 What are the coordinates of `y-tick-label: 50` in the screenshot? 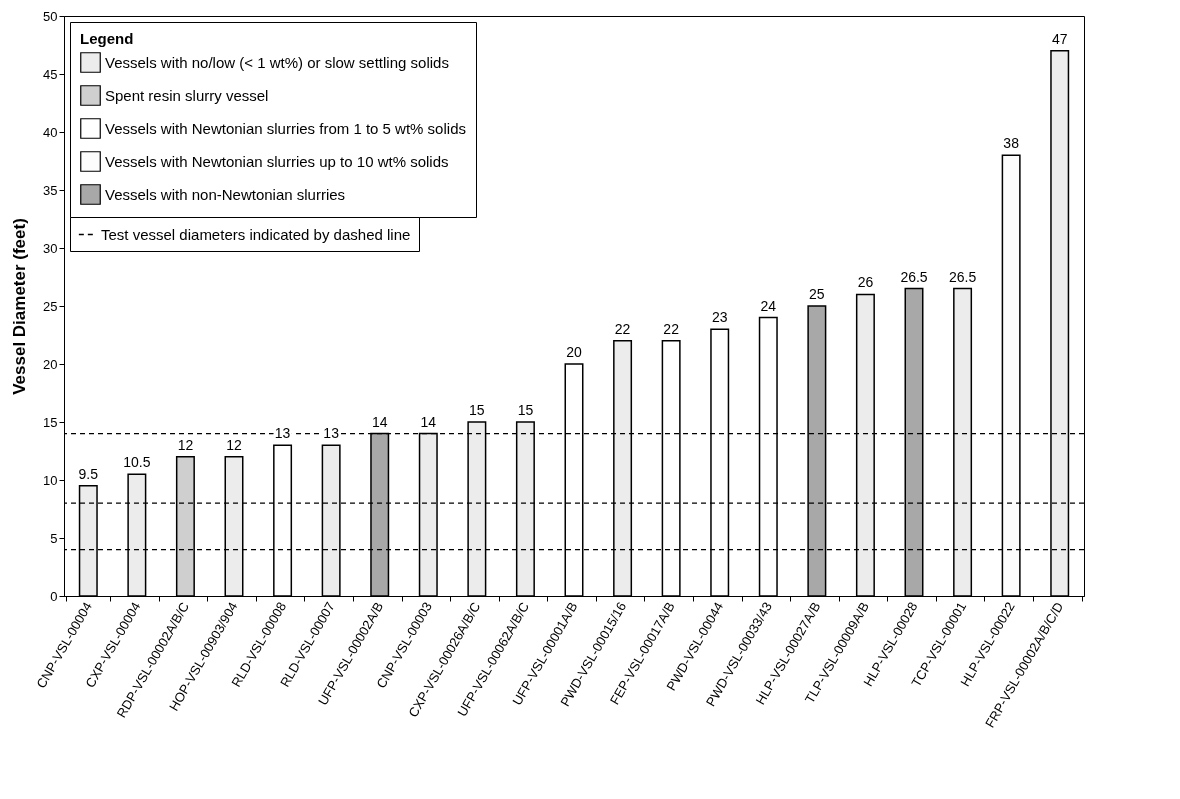 It's located at (50, 16).